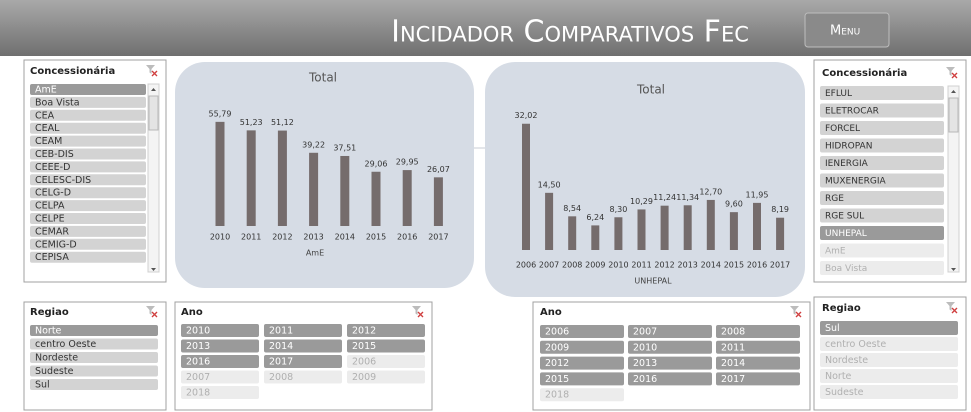 This screenshot has height=412, width=971. Describe the element at coordinates (54, 371) in the screenshot. I see `slicer-item-label: Sudeste` at that location.